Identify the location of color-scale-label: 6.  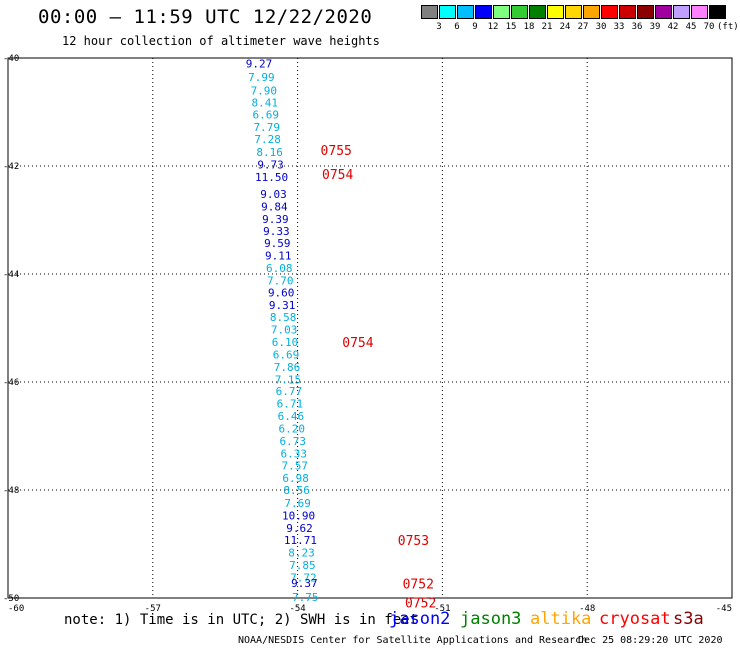
(457, 27).